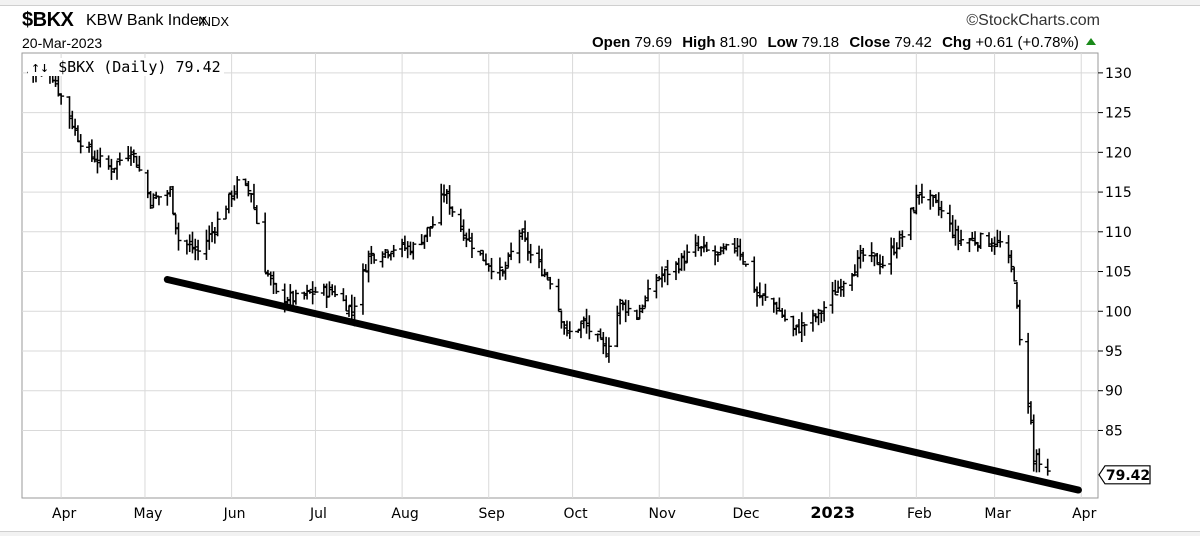  I want to click on low-label: Low, so click(782, 42).